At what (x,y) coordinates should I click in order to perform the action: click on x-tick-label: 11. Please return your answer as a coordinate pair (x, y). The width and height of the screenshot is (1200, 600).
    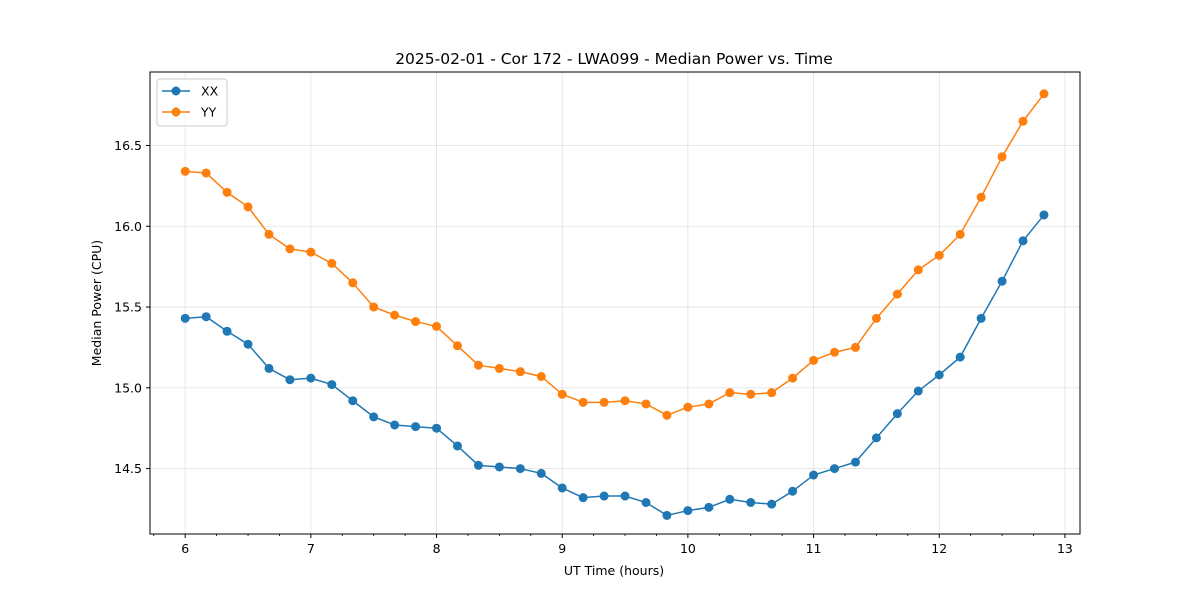
    Looking at the image, I should click on (814, 548).